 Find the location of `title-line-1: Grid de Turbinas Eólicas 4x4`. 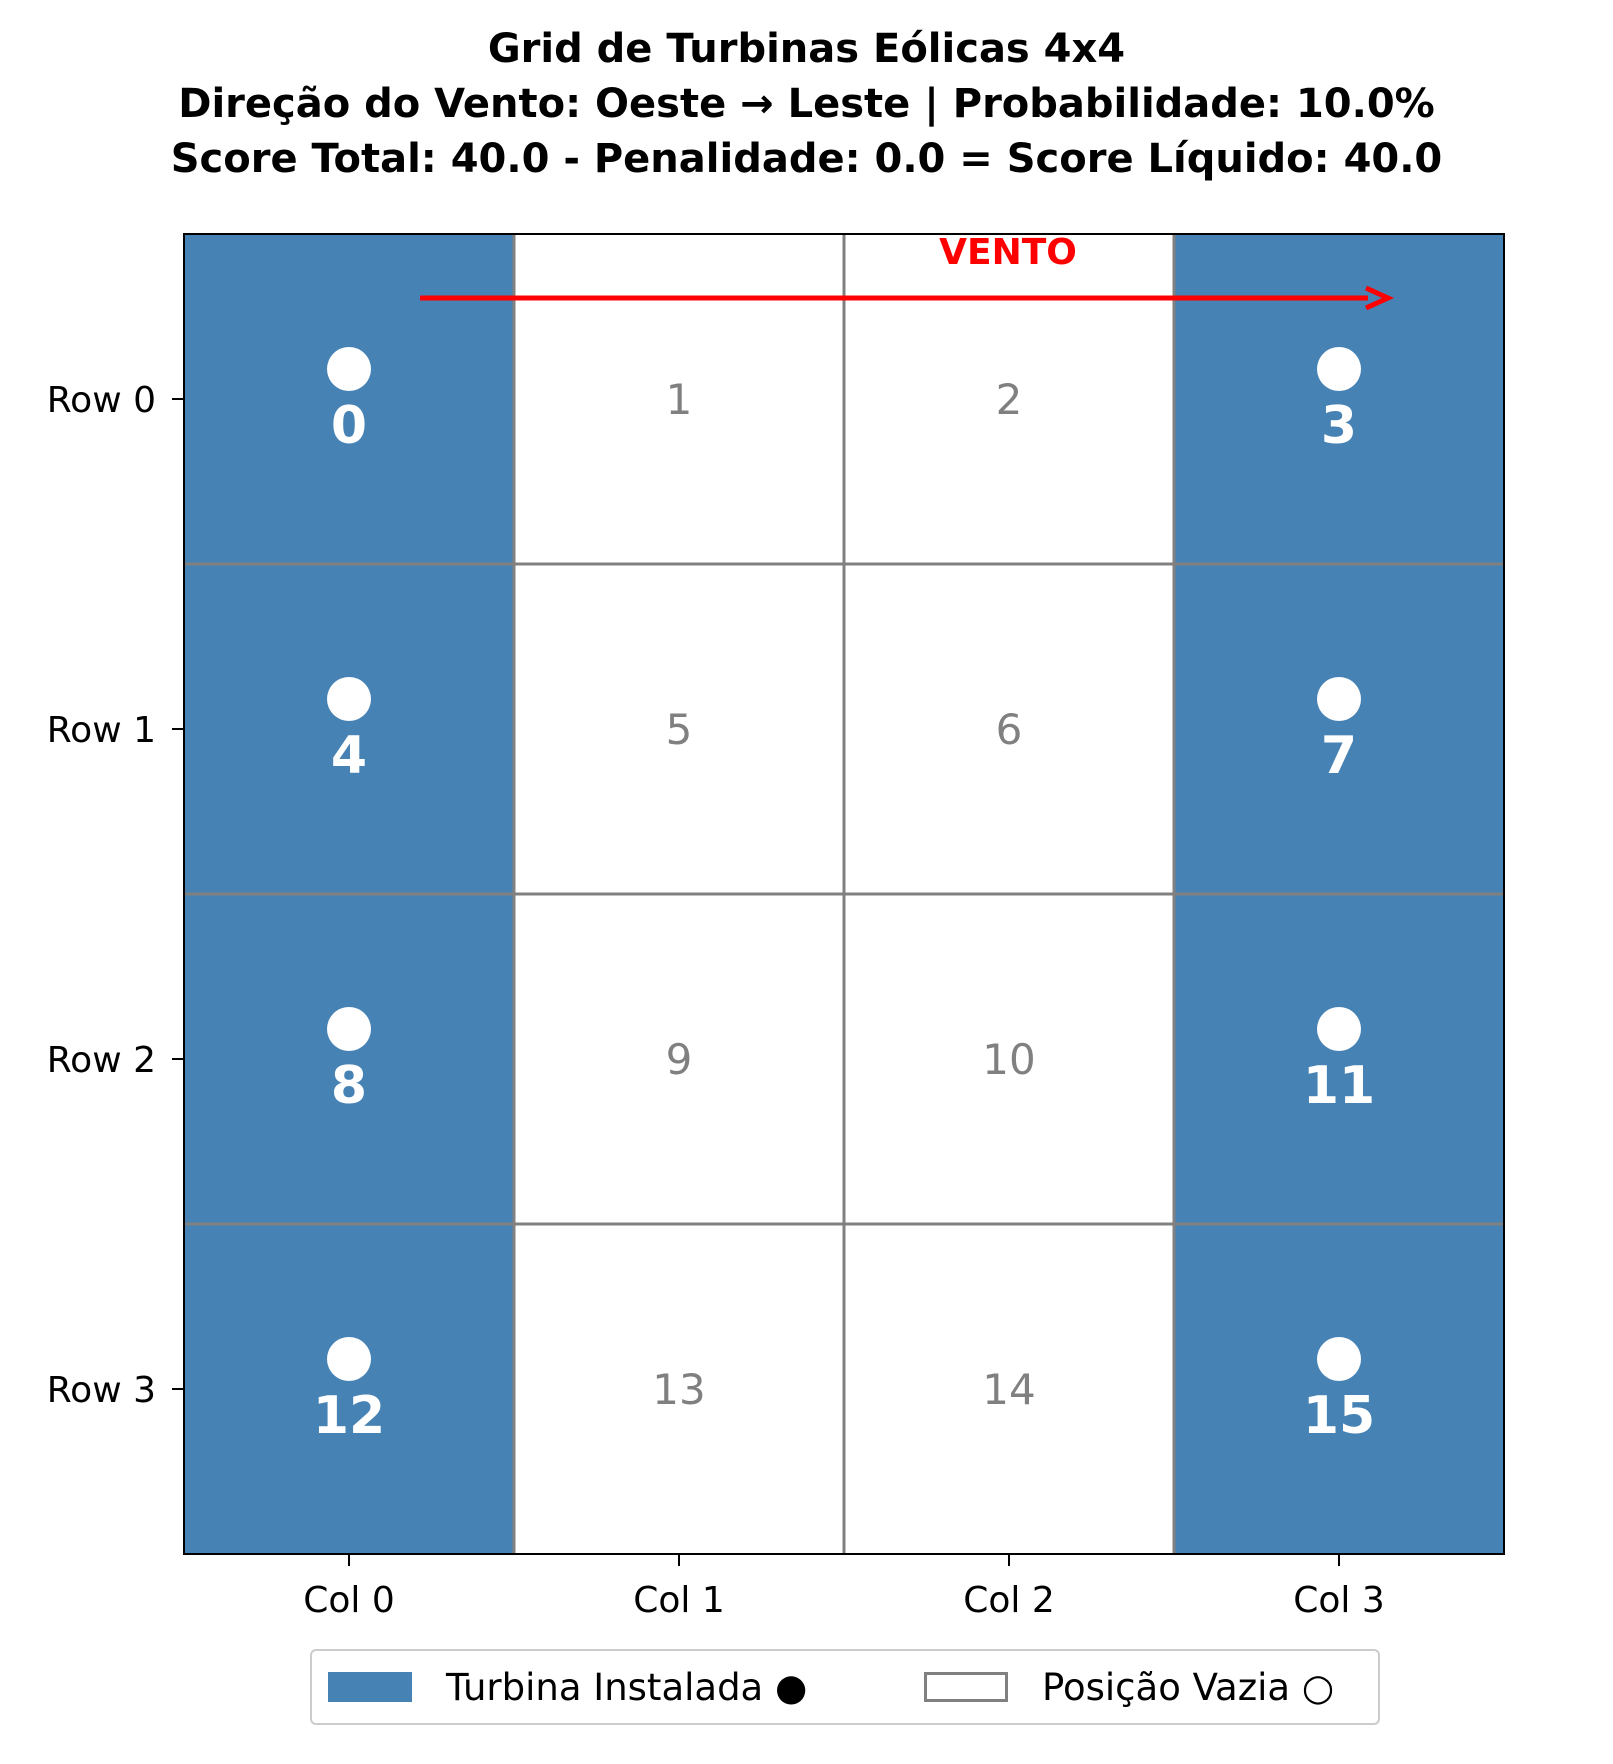

title-line-1: Grid de Turbinas Eólicas 4x4 is located at coordinates (806, 49).